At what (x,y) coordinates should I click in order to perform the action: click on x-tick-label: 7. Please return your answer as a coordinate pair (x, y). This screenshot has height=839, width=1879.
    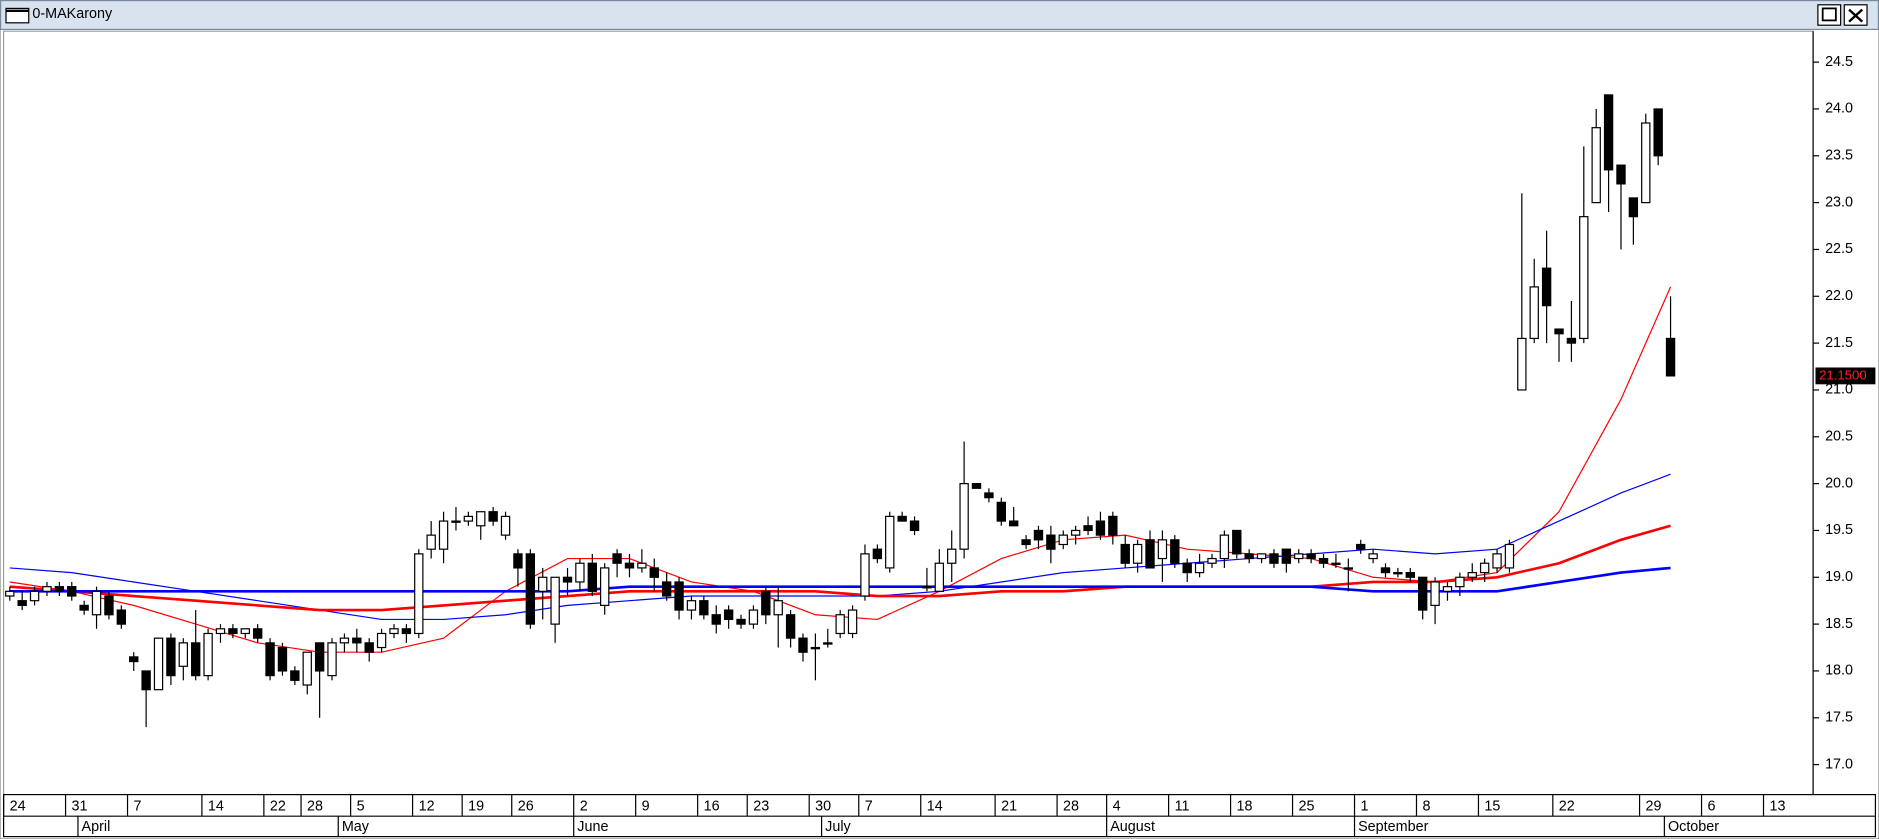
    Looking at the image, I should click on (869, 806).